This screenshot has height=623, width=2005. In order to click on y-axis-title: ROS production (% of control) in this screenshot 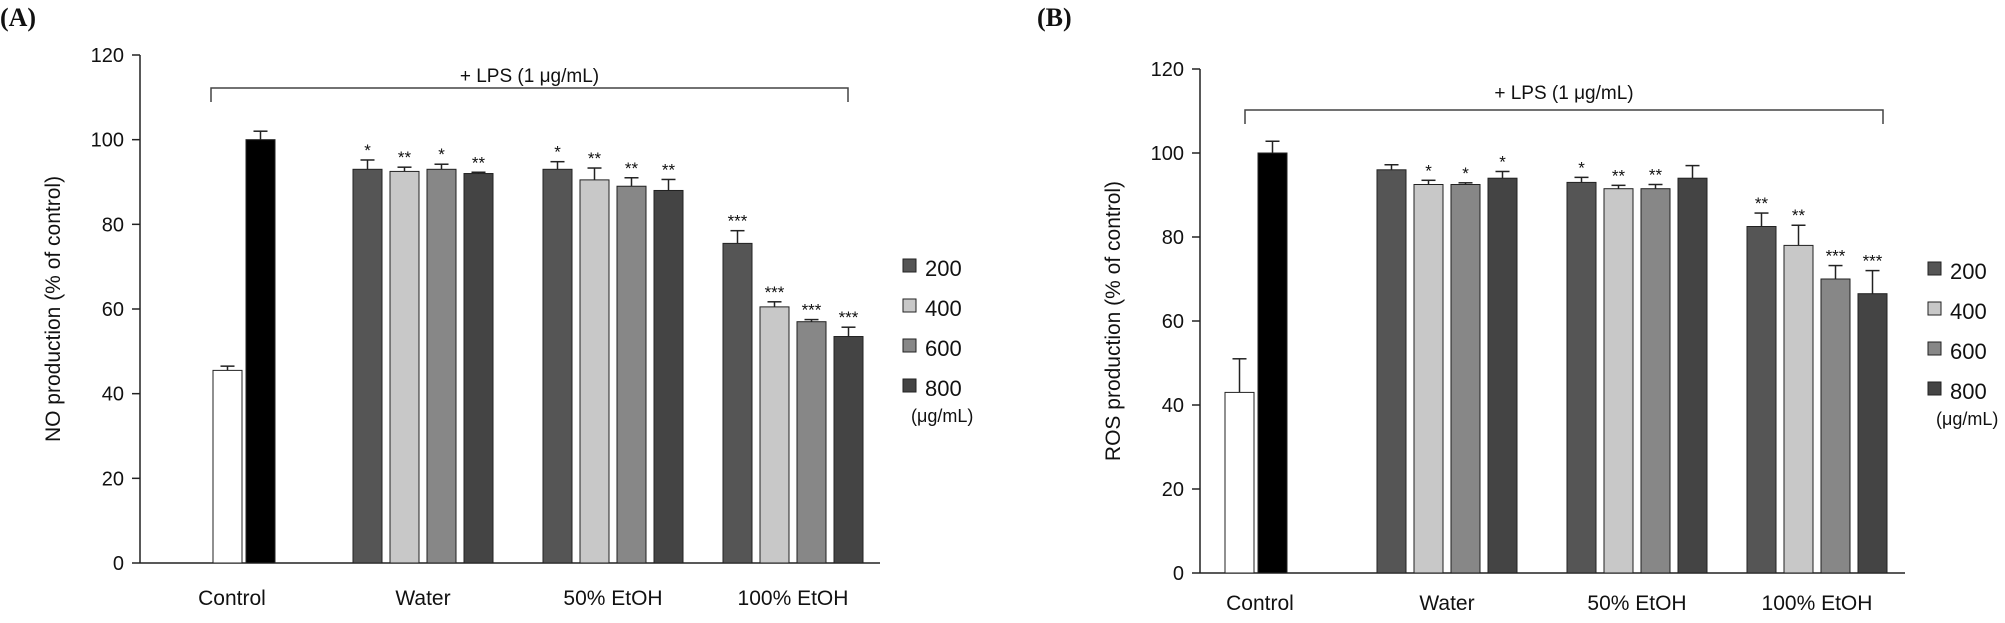, I will do `click(1113, 321)`.